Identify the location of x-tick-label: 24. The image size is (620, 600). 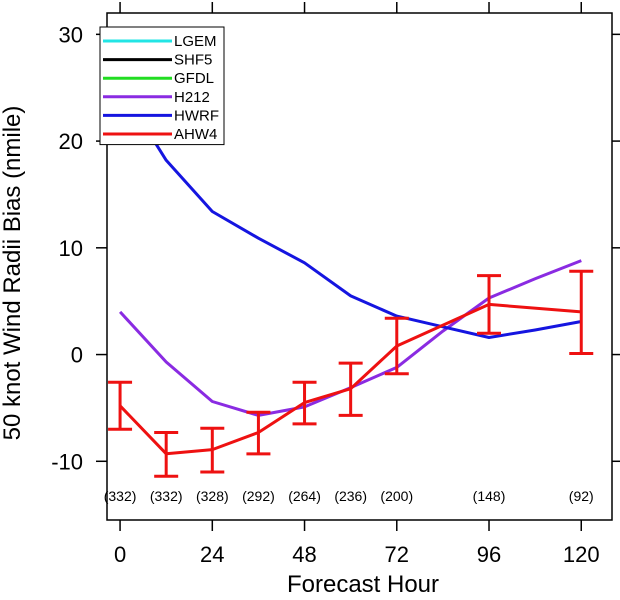
(212, 554).